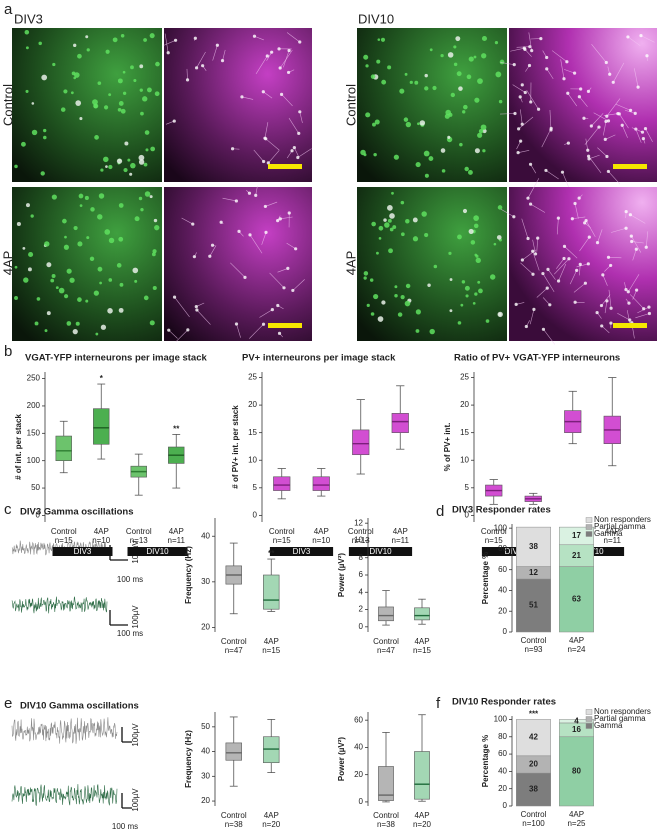 Image resolution: width=660 pixels, height=832 pixels. What do you see at coordinates (361, 609) in the screenshot?
I see `y-tick-label: 2` at bounding box center [361, 609].